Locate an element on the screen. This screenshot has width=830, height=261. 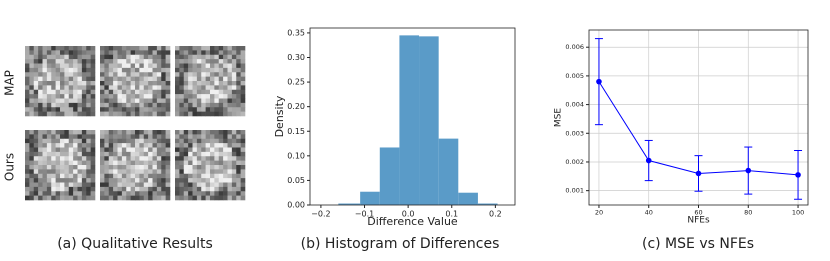
y-tick-label: 0.00 is located at coordinates (296, 205).